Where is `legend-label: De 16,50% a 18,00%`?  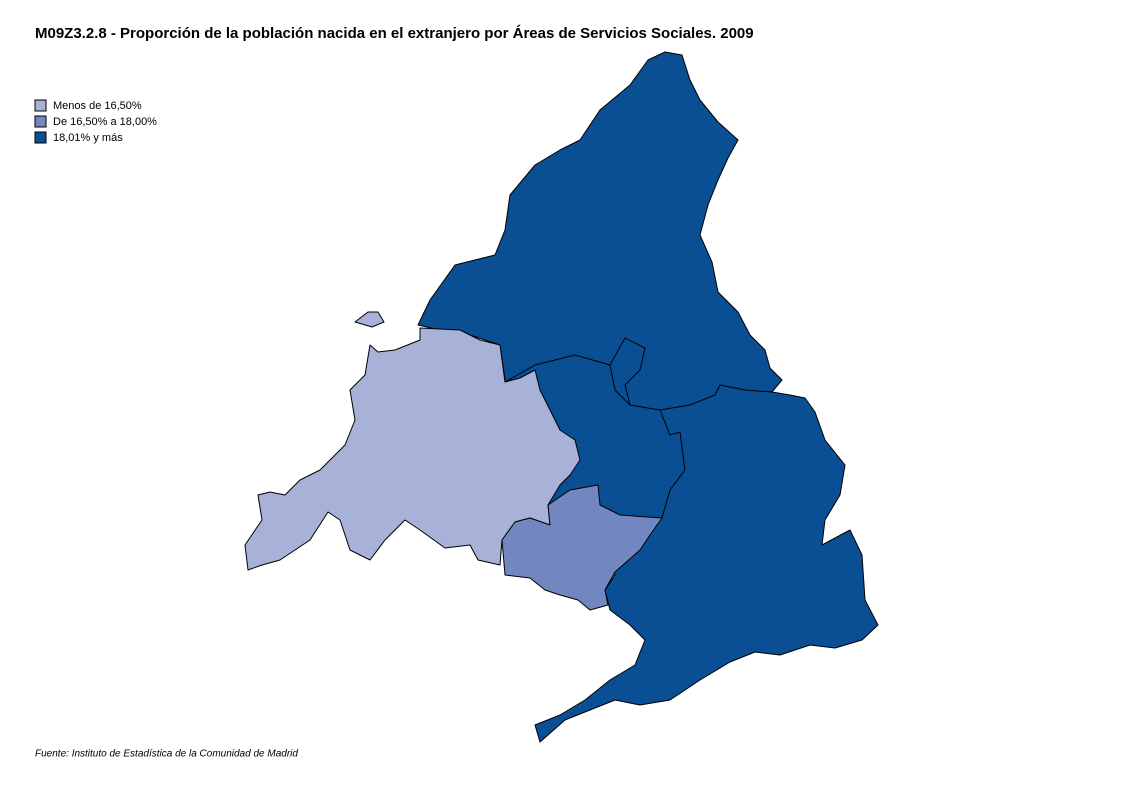 legend-label: De 16,50% a 18,00% is located at coordinates (105, 122).